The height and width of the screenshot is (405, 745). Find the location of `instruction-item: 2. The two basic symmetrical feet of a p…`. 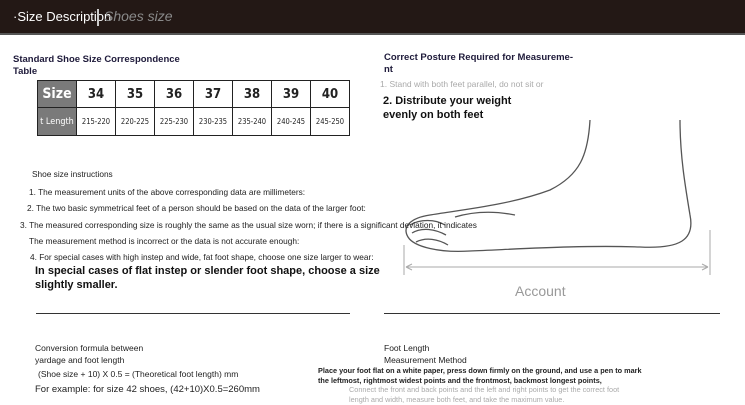

instruction-item: 2. The two basic symmetrical feet of a p… is located at coordinates (196, 208).